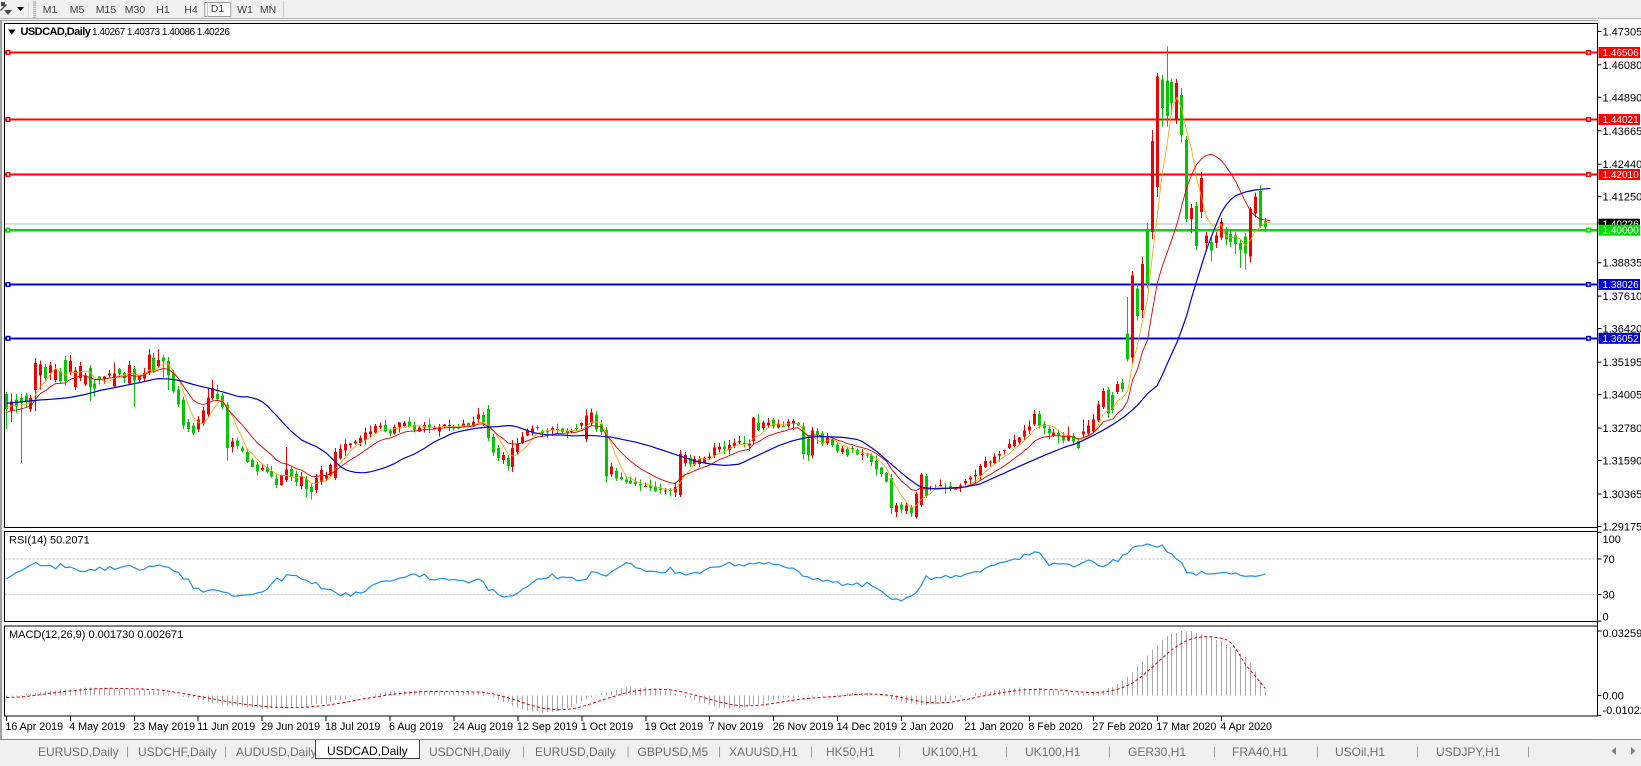 The height and width of the screenshot is (766, 1641). Describe the element at coordinates (1622, 66) in the screenshot. I see `svg-text: 1.46080` at that location.